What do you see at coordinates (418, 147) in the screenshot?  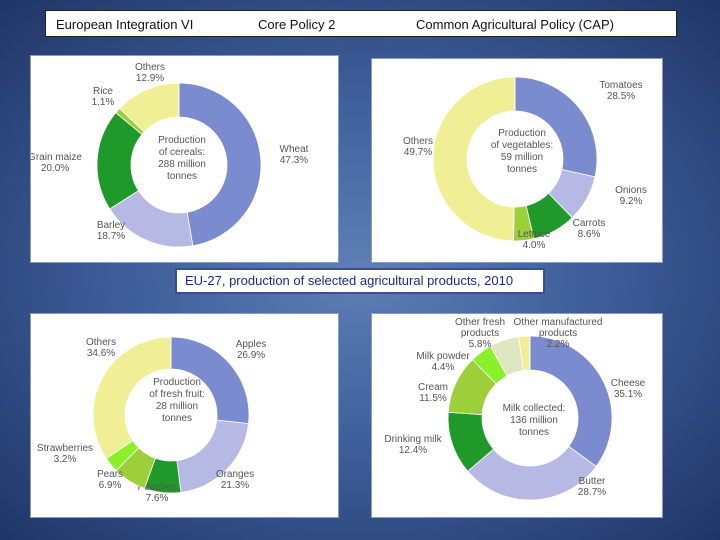 I see `slice-label-others: Others 49.7%` at bounding box center [418, 147].